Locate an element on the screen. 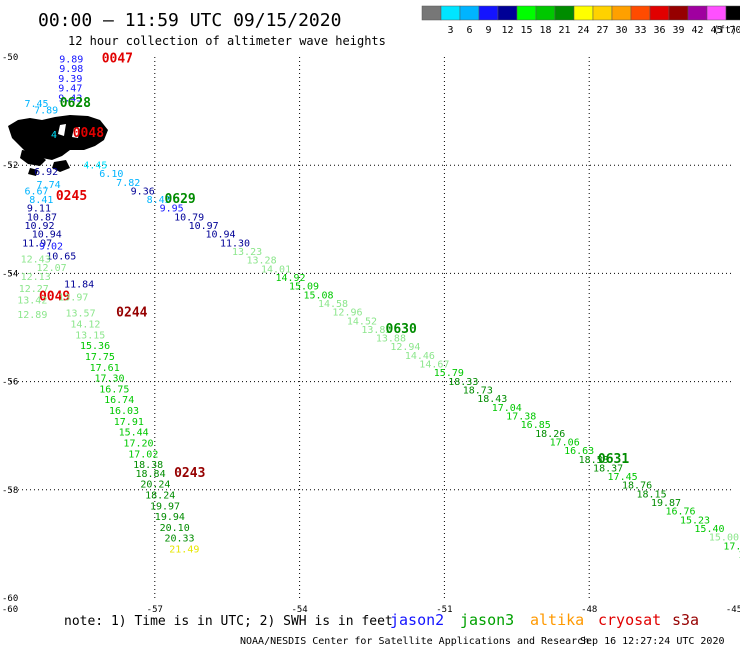 Image resolution: width=740 pixels, height=654 pixels. wave-height-label: 17.91 is located at coordinates (129, 422).